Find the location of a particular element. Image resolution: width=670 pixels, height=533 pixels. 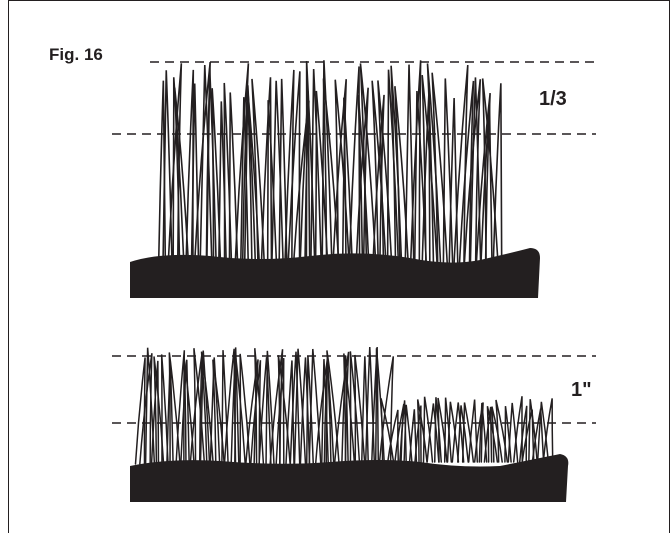

top-soil is located at coordinates (335, 273).